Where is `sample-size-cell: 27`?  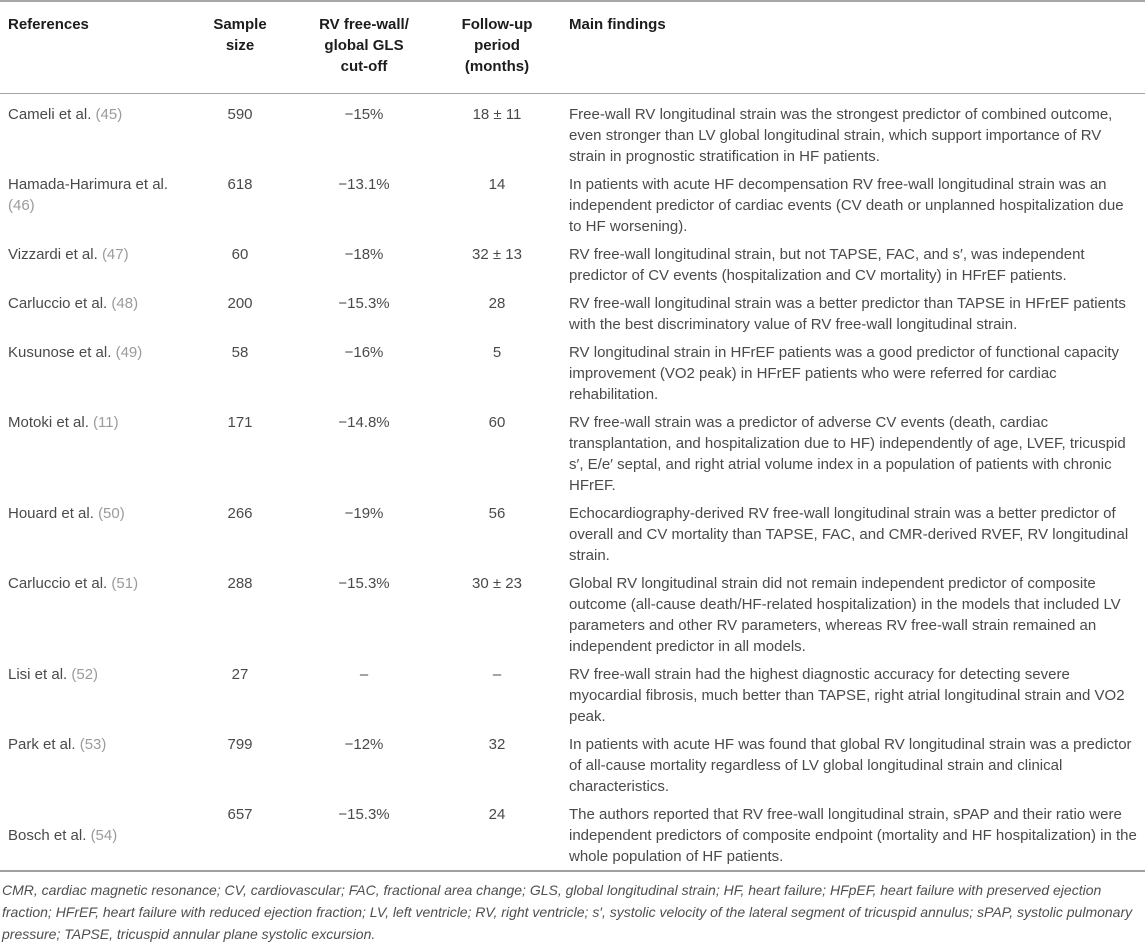 sample-size-cell: 27 is located at coordinates (240, 674).